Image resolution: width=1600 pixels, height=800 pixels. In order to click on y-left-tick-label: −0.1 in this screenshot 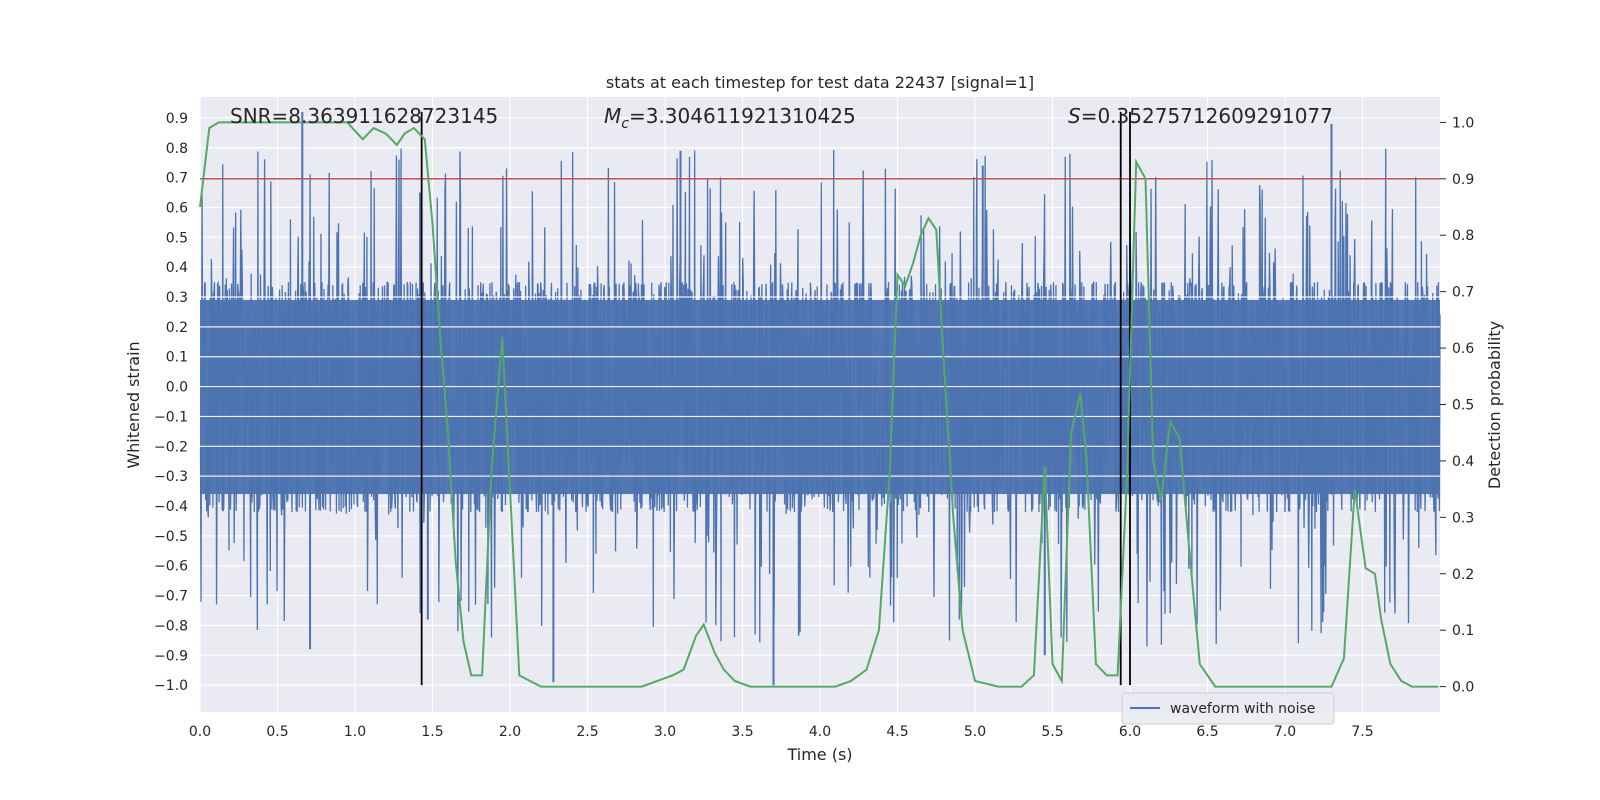, I will do `click(171, 417)`.